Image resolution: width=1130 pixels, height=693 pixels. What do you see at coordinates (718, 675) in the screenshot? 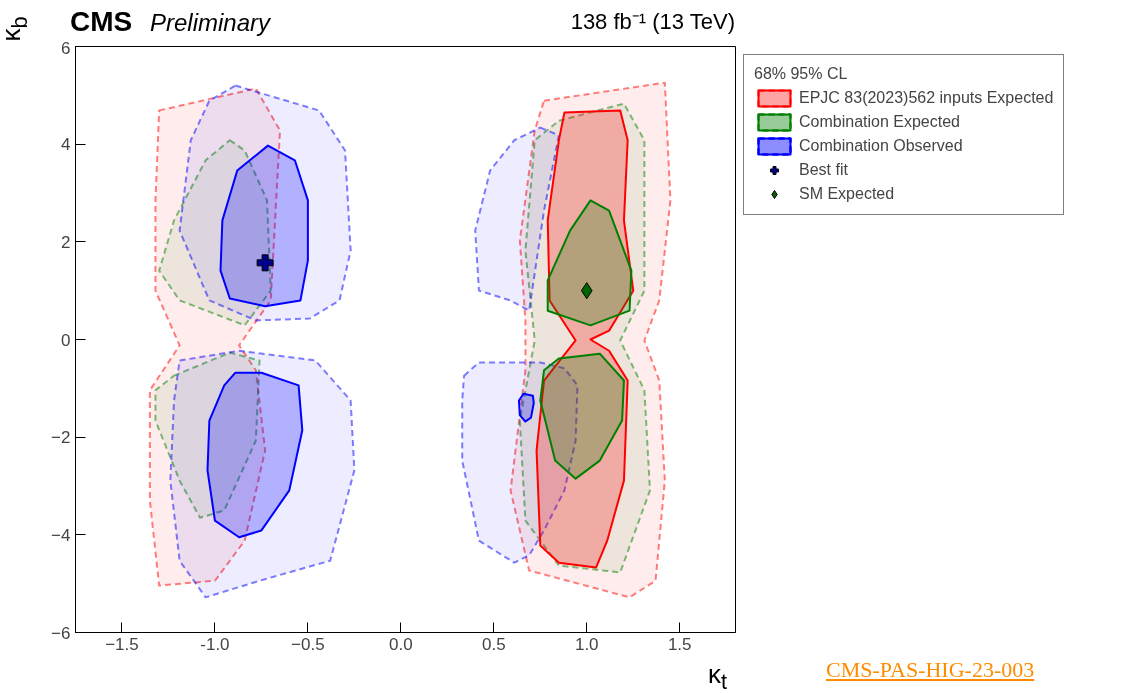
I see `x-axis-title: κ$_{t}$` at bounding box center [718, 675].